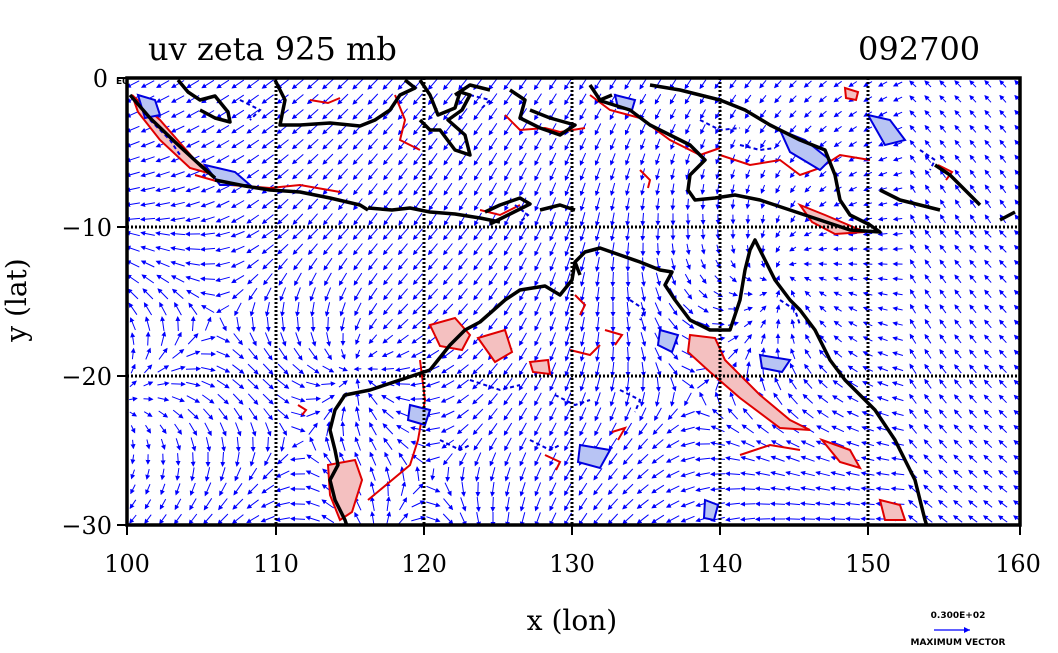 Image resolution: width=1058 pixels, height=653 pixels. What do you see at coordinates (1018, 564) in the screenshot?
I see `x-tick-label: 160` at bounding box center [1018, 564].